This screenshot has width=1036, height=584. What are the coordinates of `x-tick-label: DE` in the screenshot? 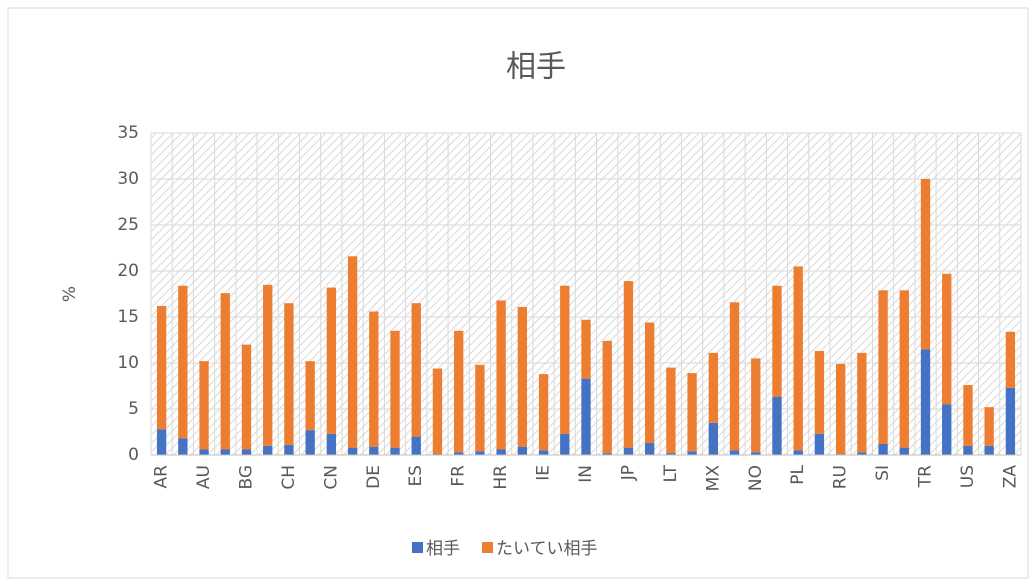 It's located at (374, 477).